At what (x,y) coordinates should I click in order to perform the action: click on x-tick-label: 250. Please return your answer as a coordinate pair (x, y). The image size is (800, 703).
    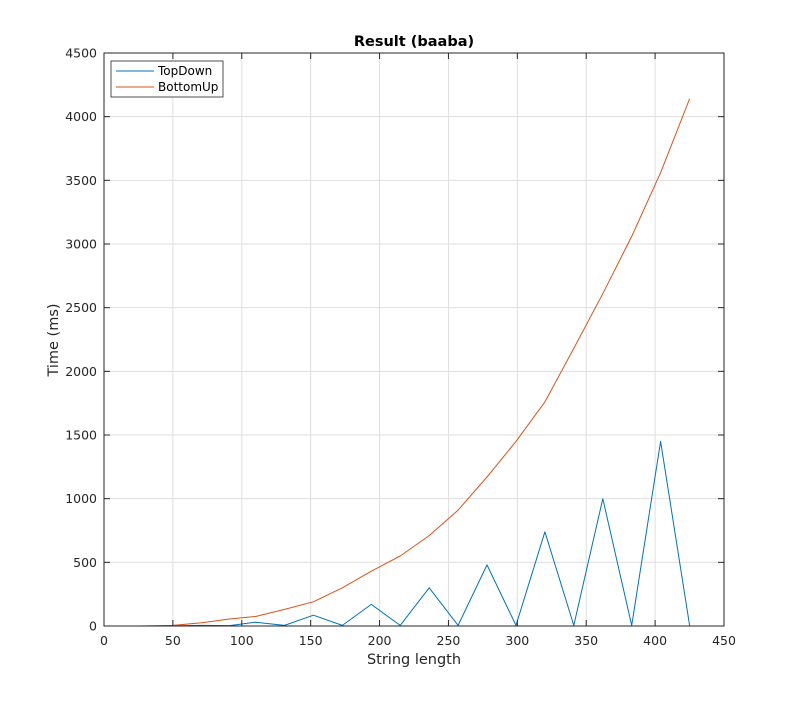
    Looking at the image, I should click on (449, 640).